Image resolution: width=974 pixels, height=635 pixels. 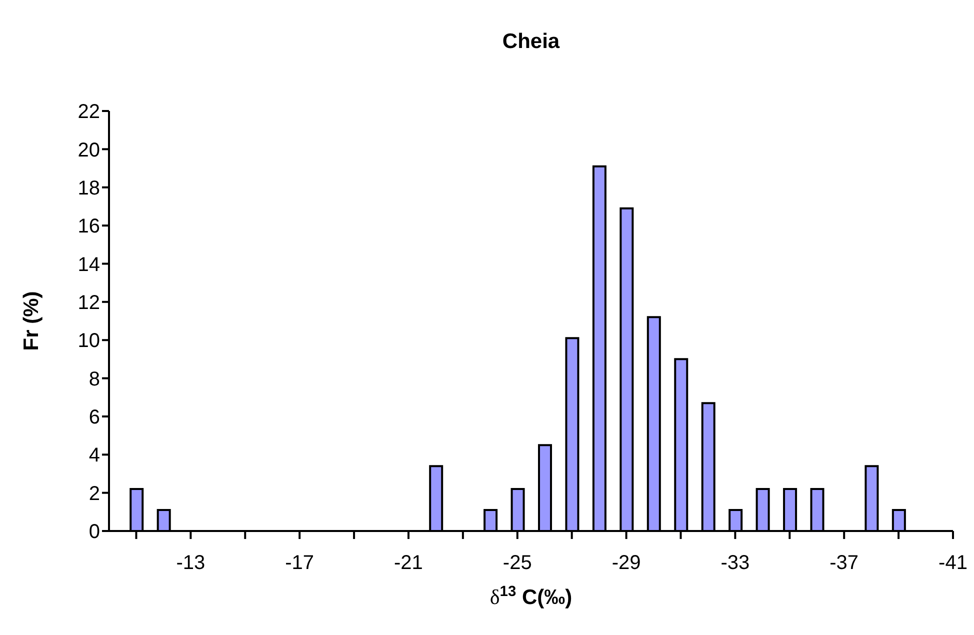 I want to click on y-tick-label: 10, so click(x=89, y=341).